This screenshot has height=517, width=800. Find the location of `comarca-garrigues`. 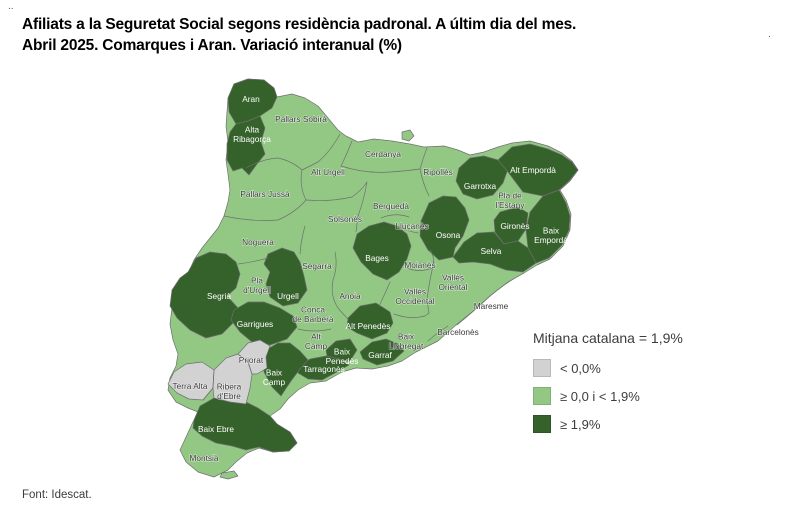

comarca-garrigues is located at coordinates (264, 323).